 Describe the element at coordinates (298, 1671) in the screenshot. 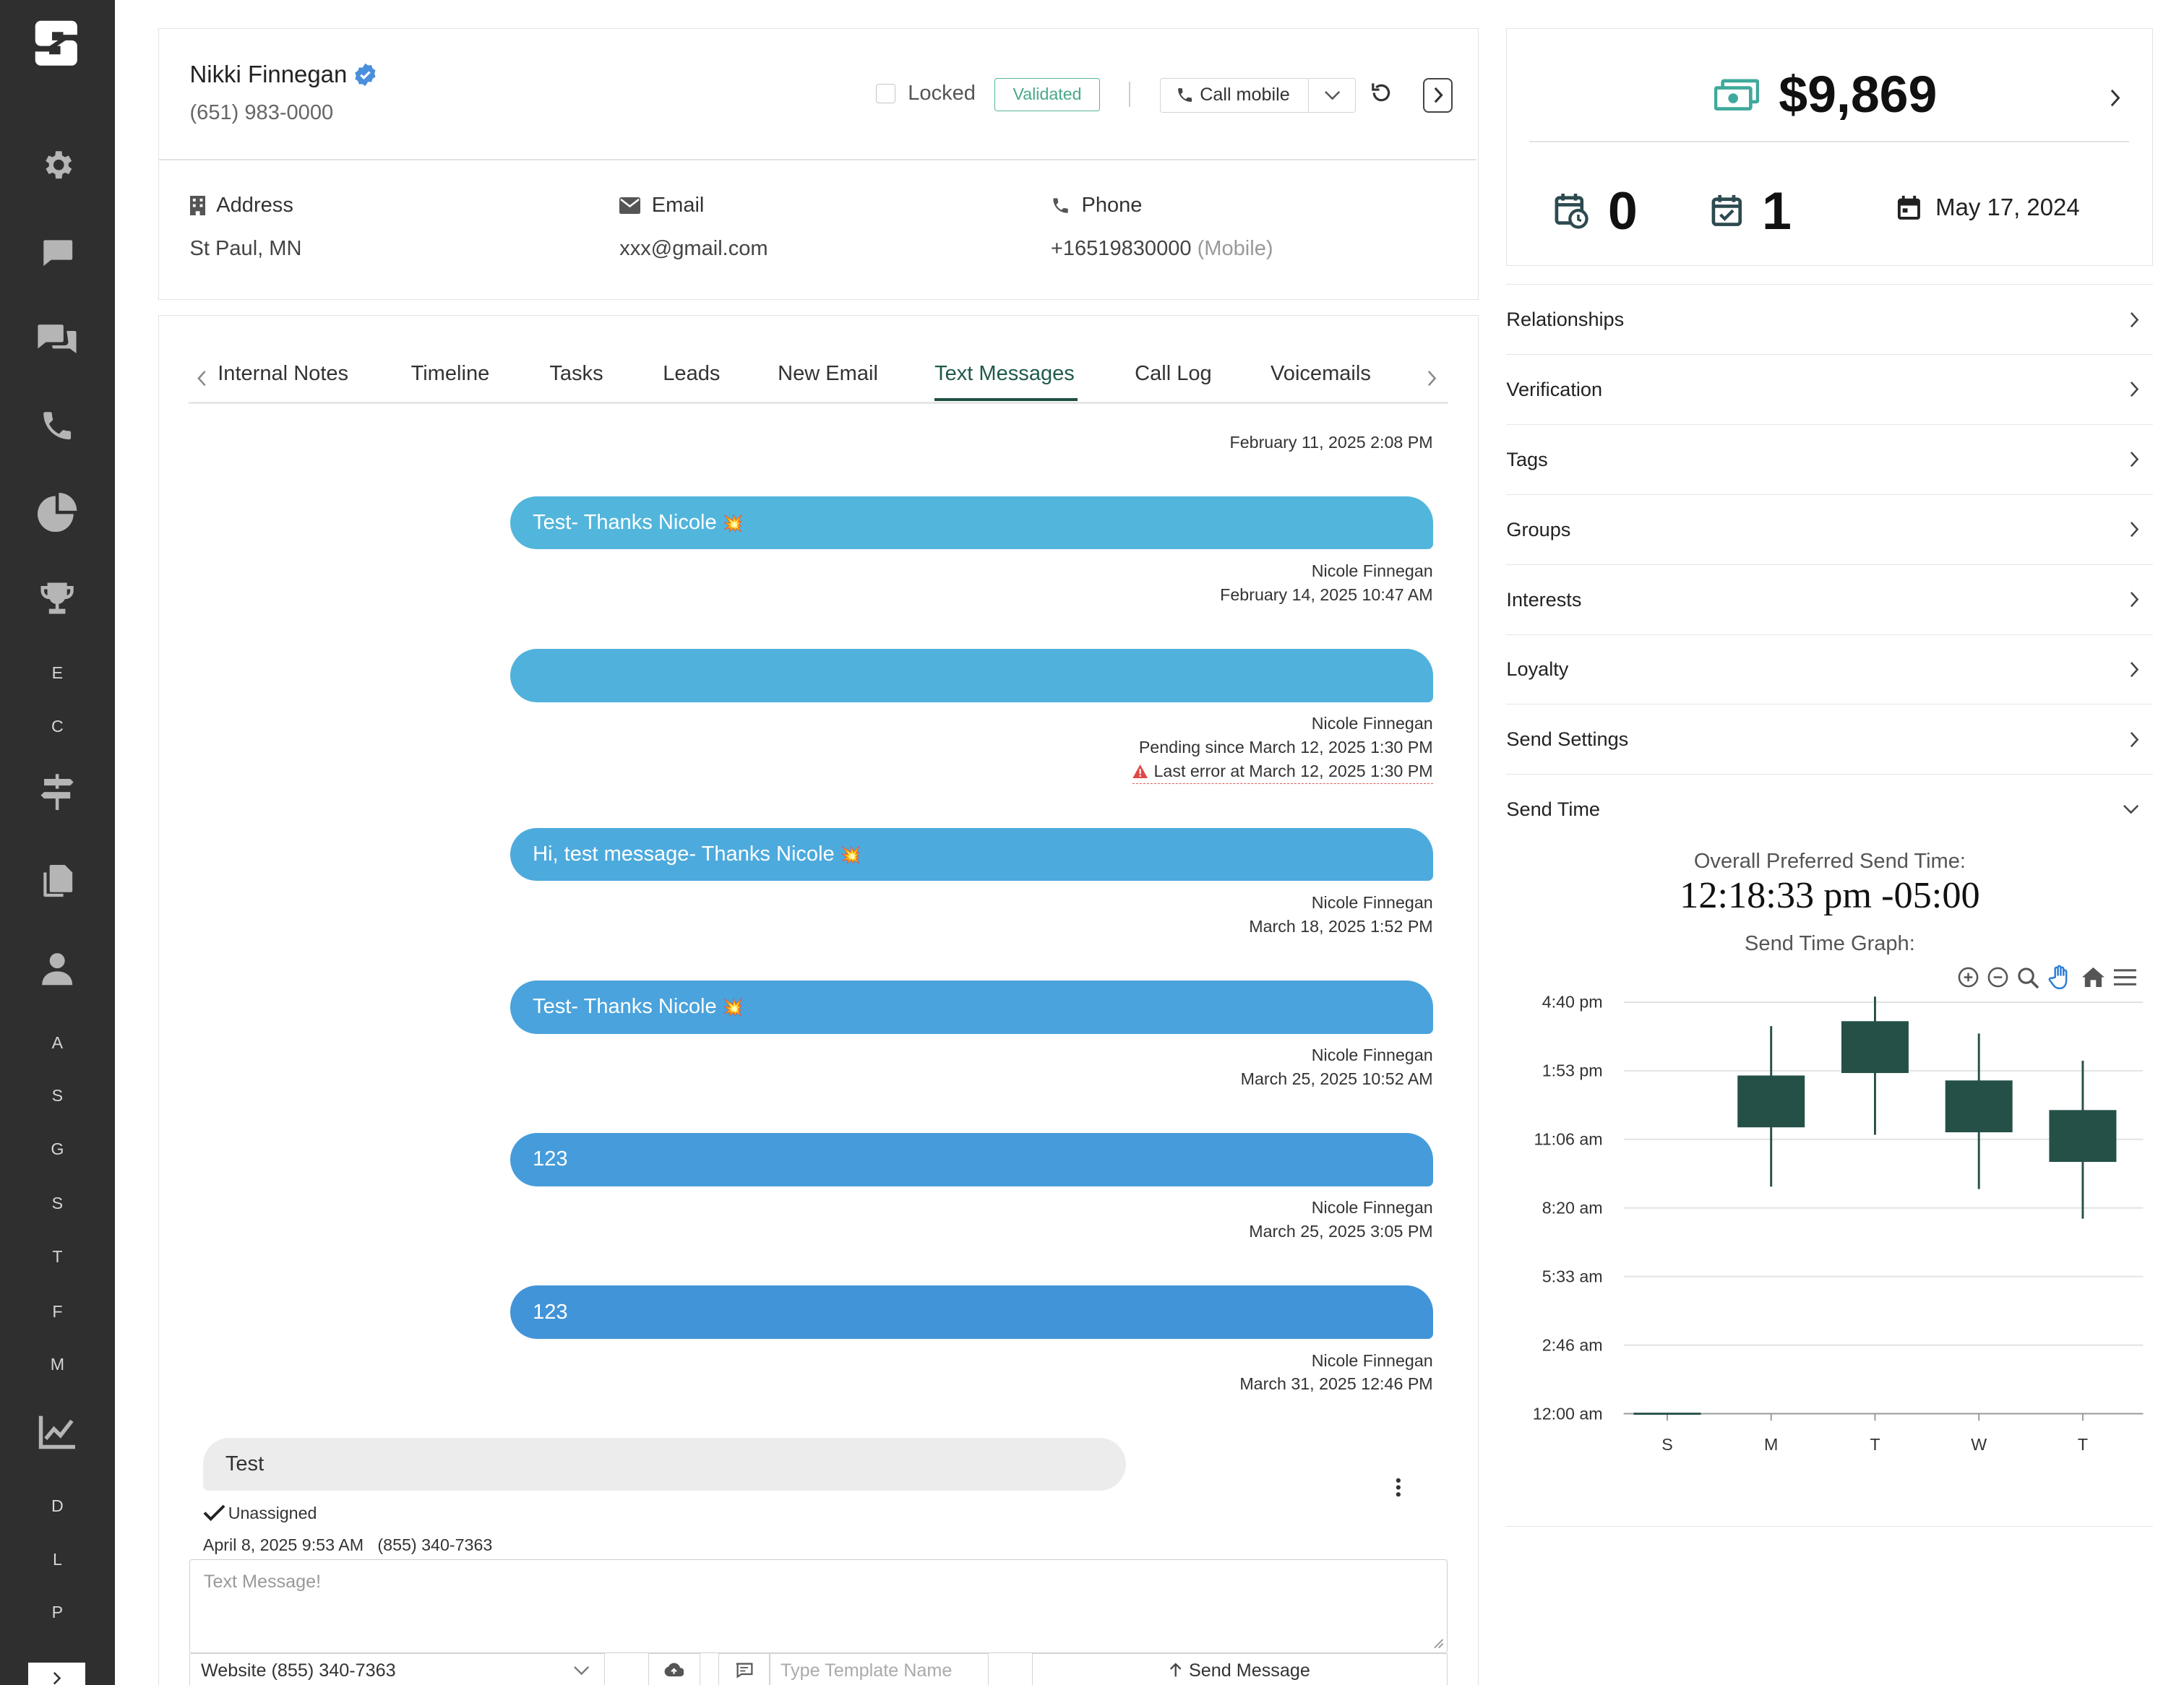

I see `from-number-value: Website (855) 340-7363` at that location.